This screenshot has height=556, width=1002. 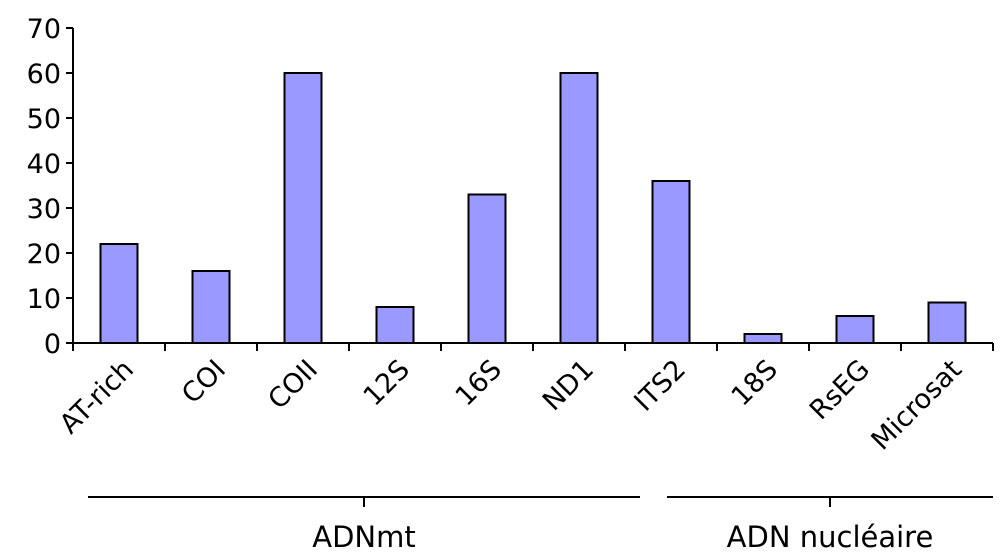 What do you see at coordinates (917, 405) in the screenshot?
I see `x-category-label: Microsat` at bounding box center [917, 405].